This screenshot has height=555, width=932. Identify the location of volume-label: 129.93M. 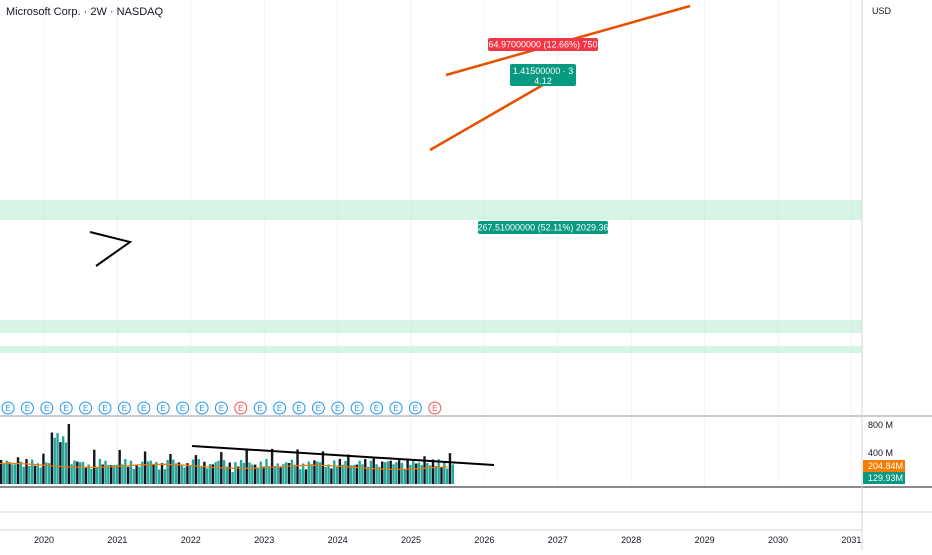
(885, 478).